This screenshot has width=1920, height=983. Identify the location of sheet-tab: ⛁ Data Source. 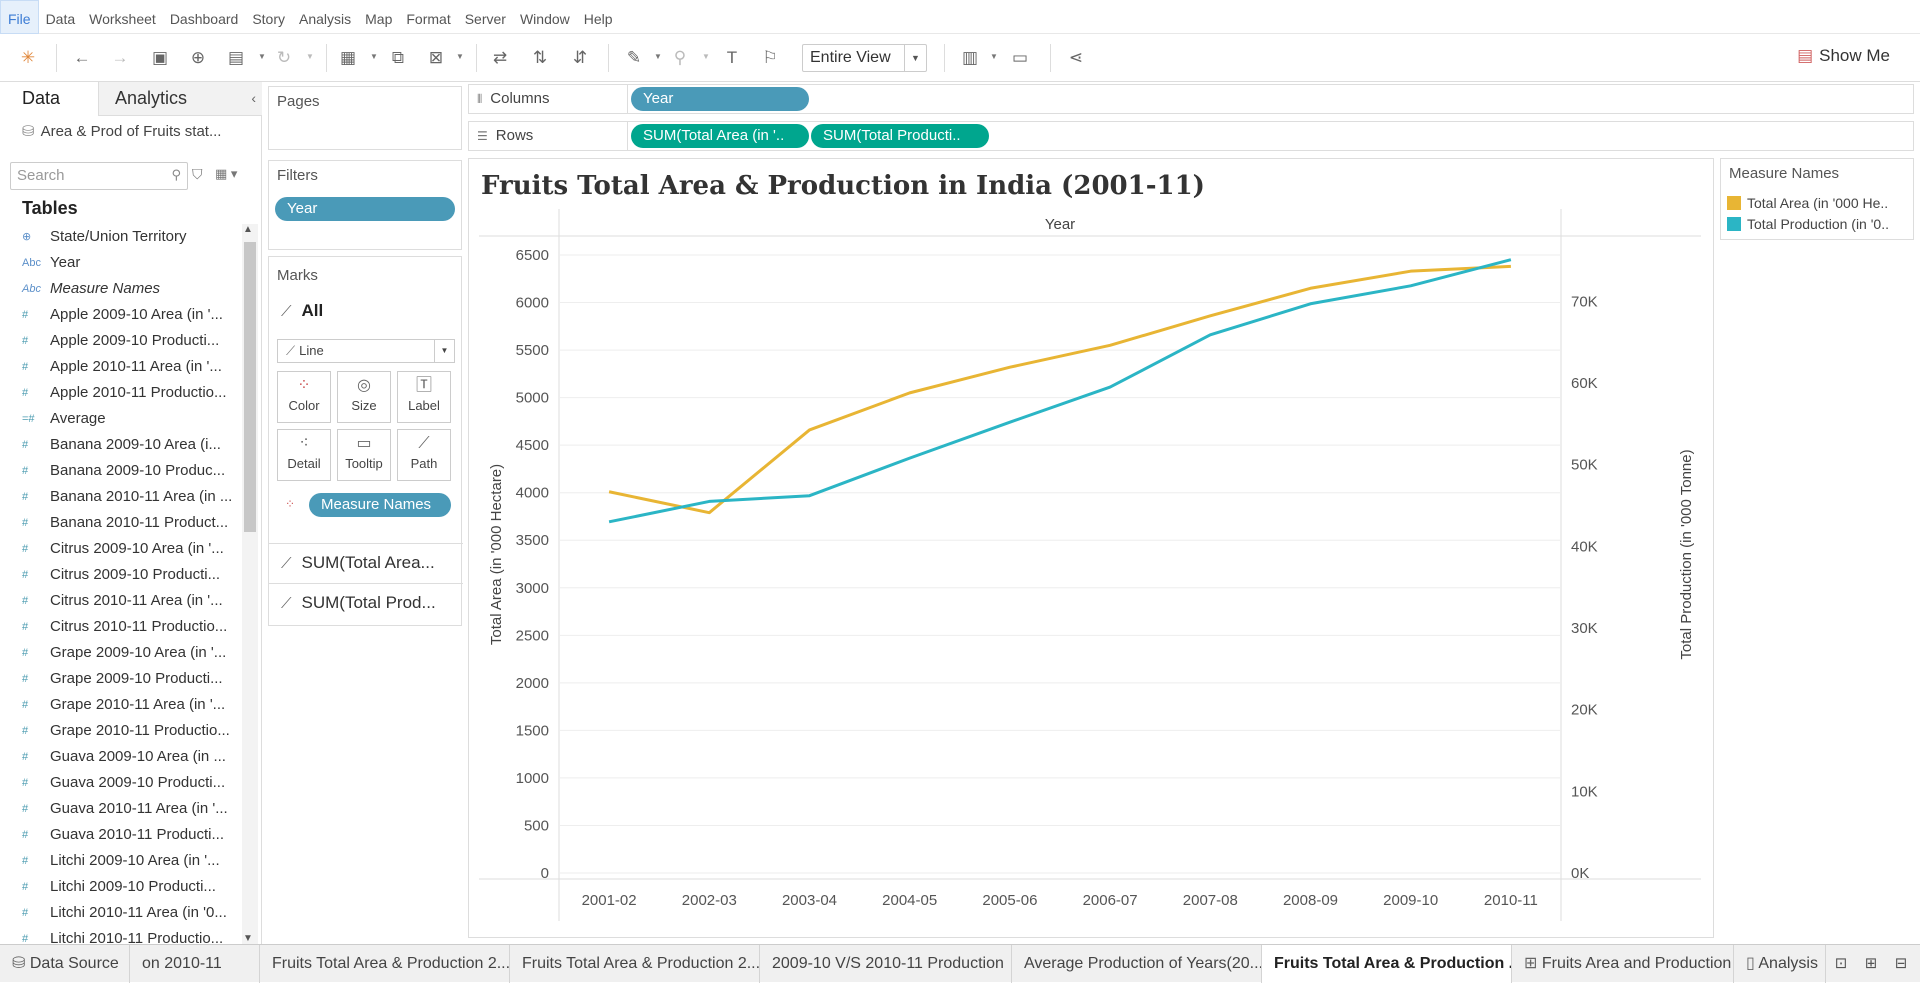
(65, 964).